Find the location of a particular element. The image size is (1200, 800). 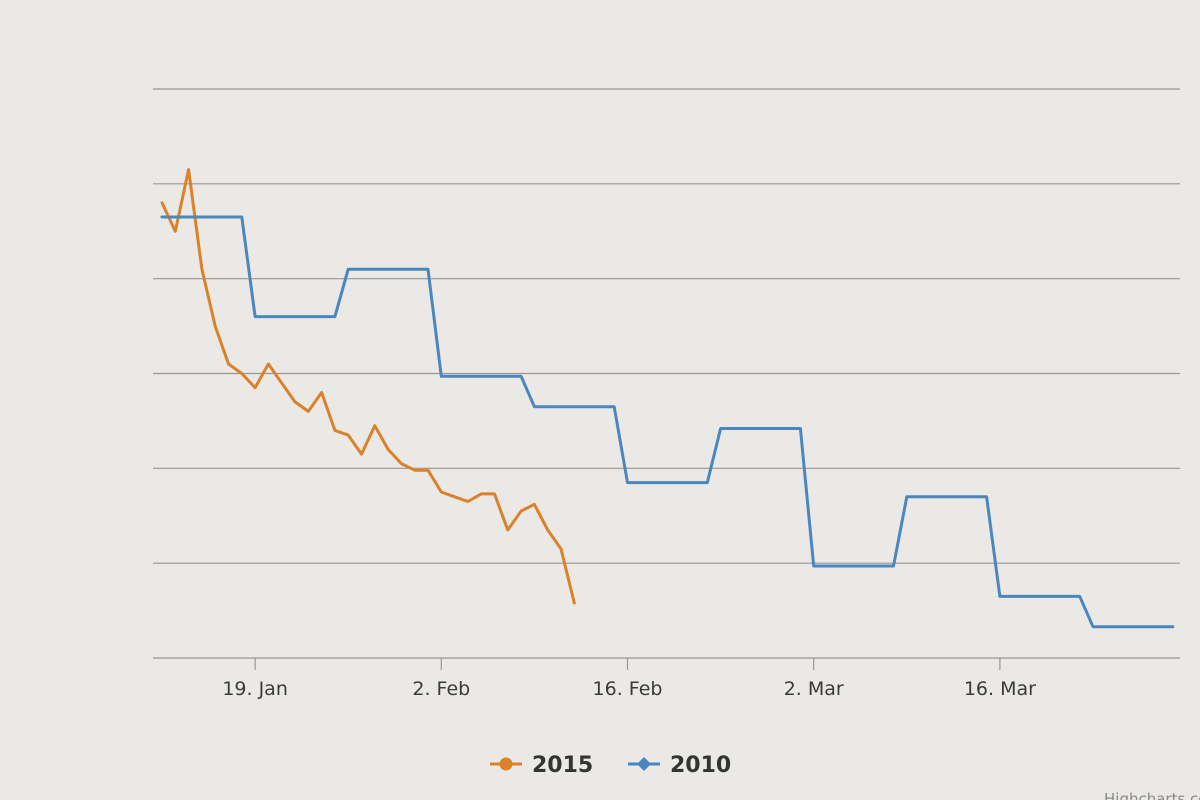

legend-item-2010: 2010 is located at coordinates (679, 765).